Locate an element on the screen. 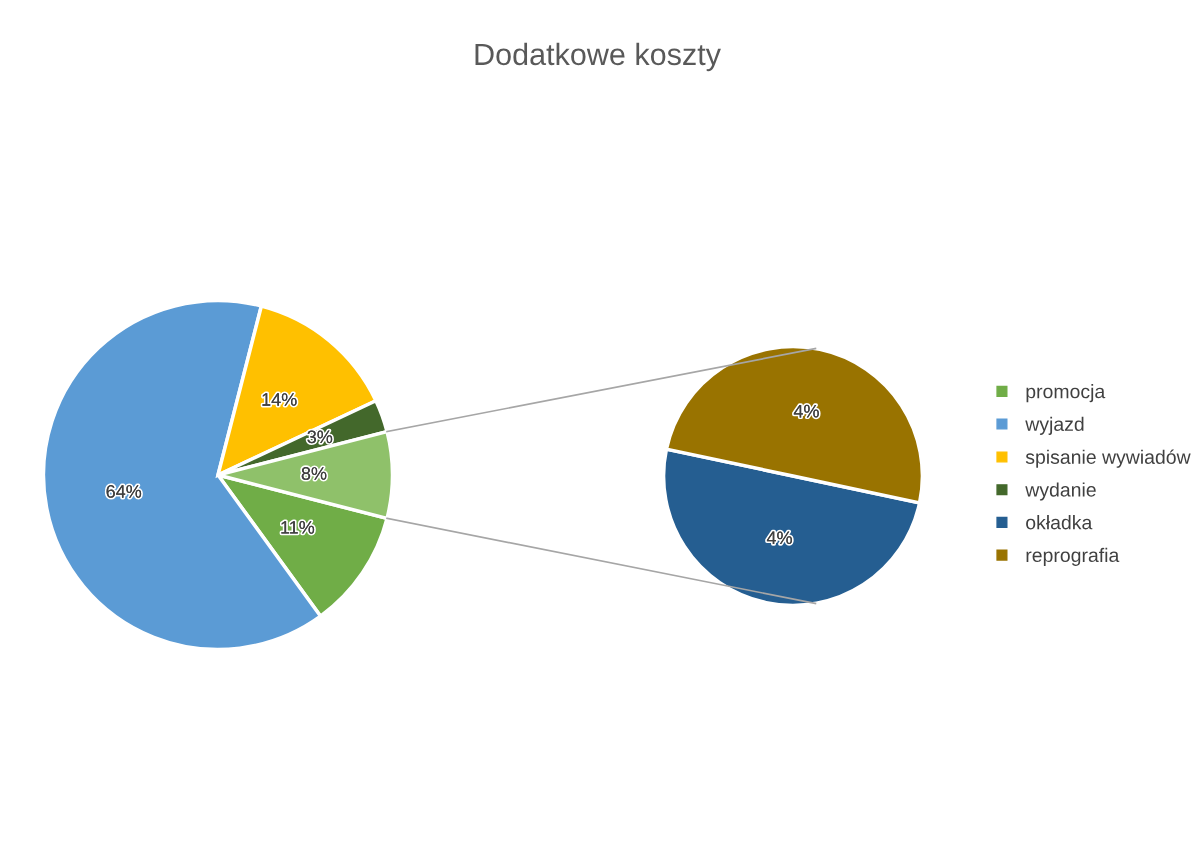 The width and height of the screenshot is (1194, 861). data-label: 8% is located at coordinates (314, 473).